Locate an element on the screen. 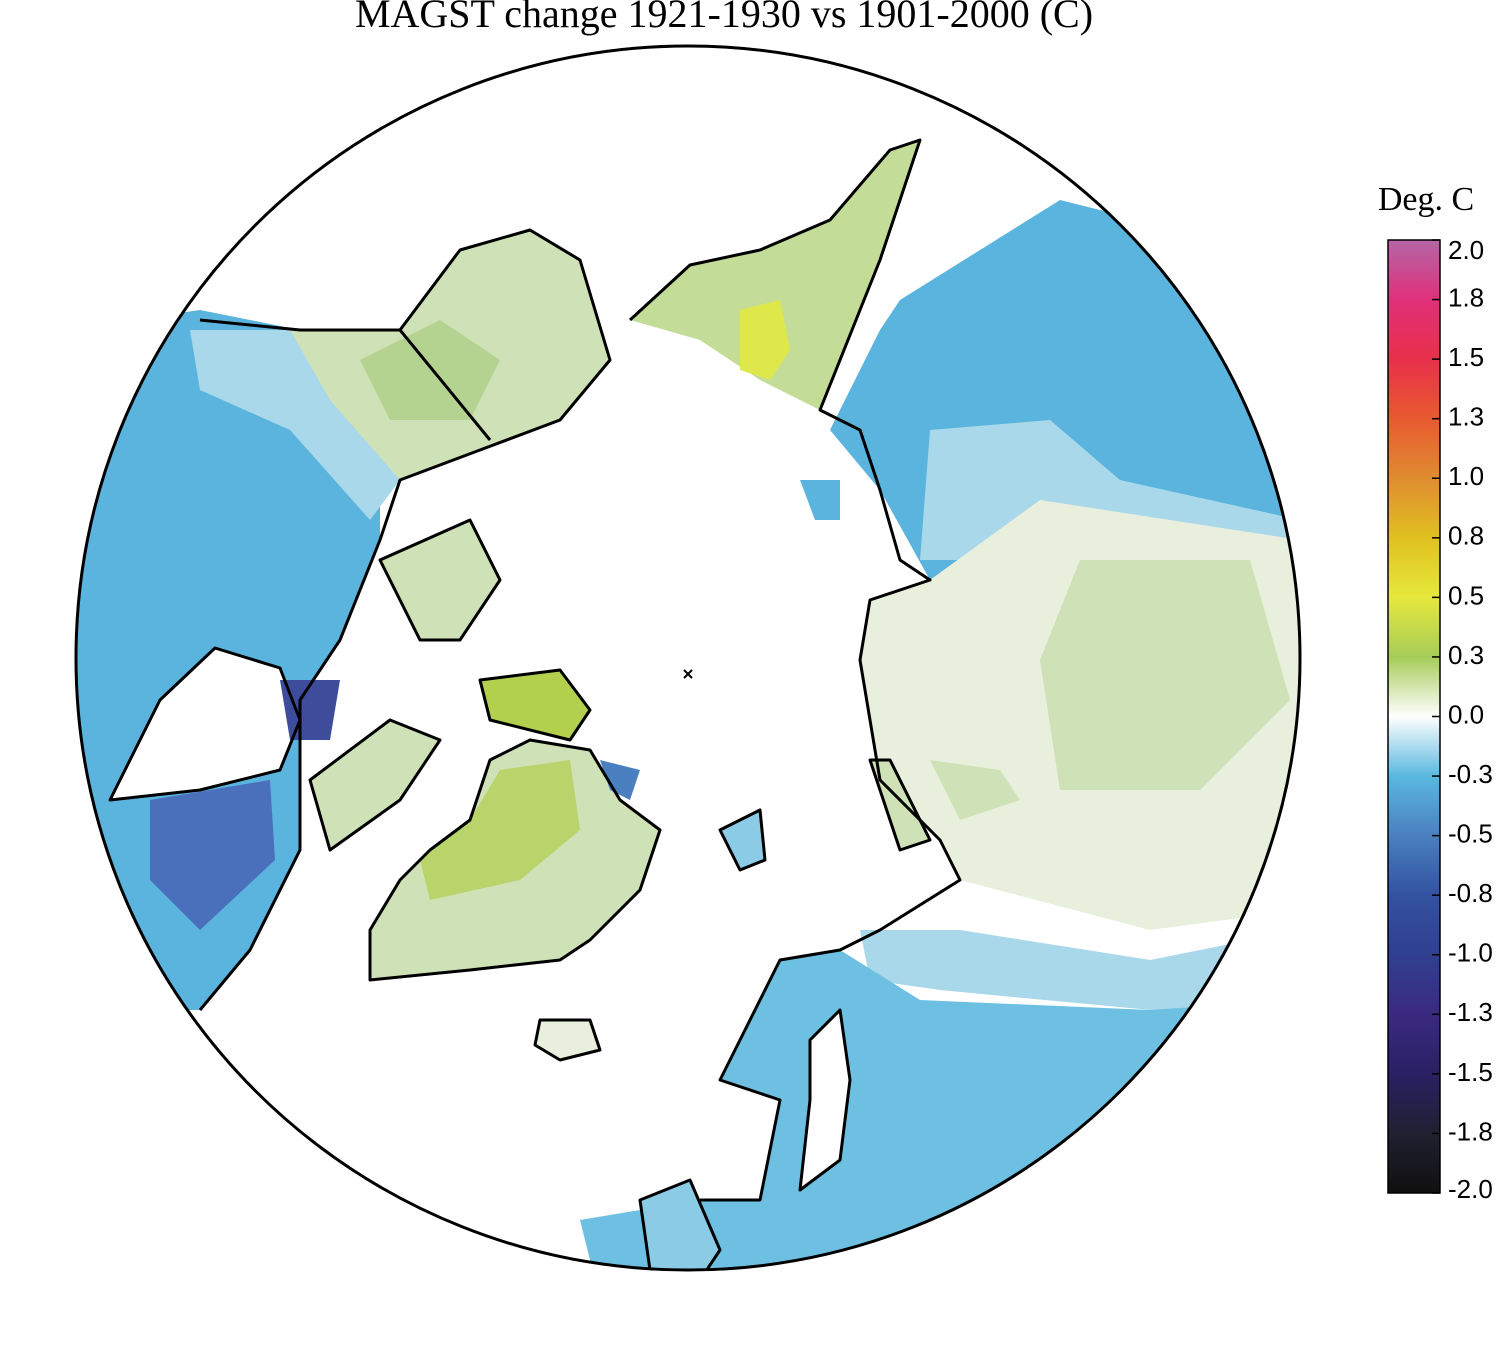 Image resolution: width=1500 pixels, height=1360 pixels. colorbar-tick-label: 1.0 is located at coordinates (1466, 476).